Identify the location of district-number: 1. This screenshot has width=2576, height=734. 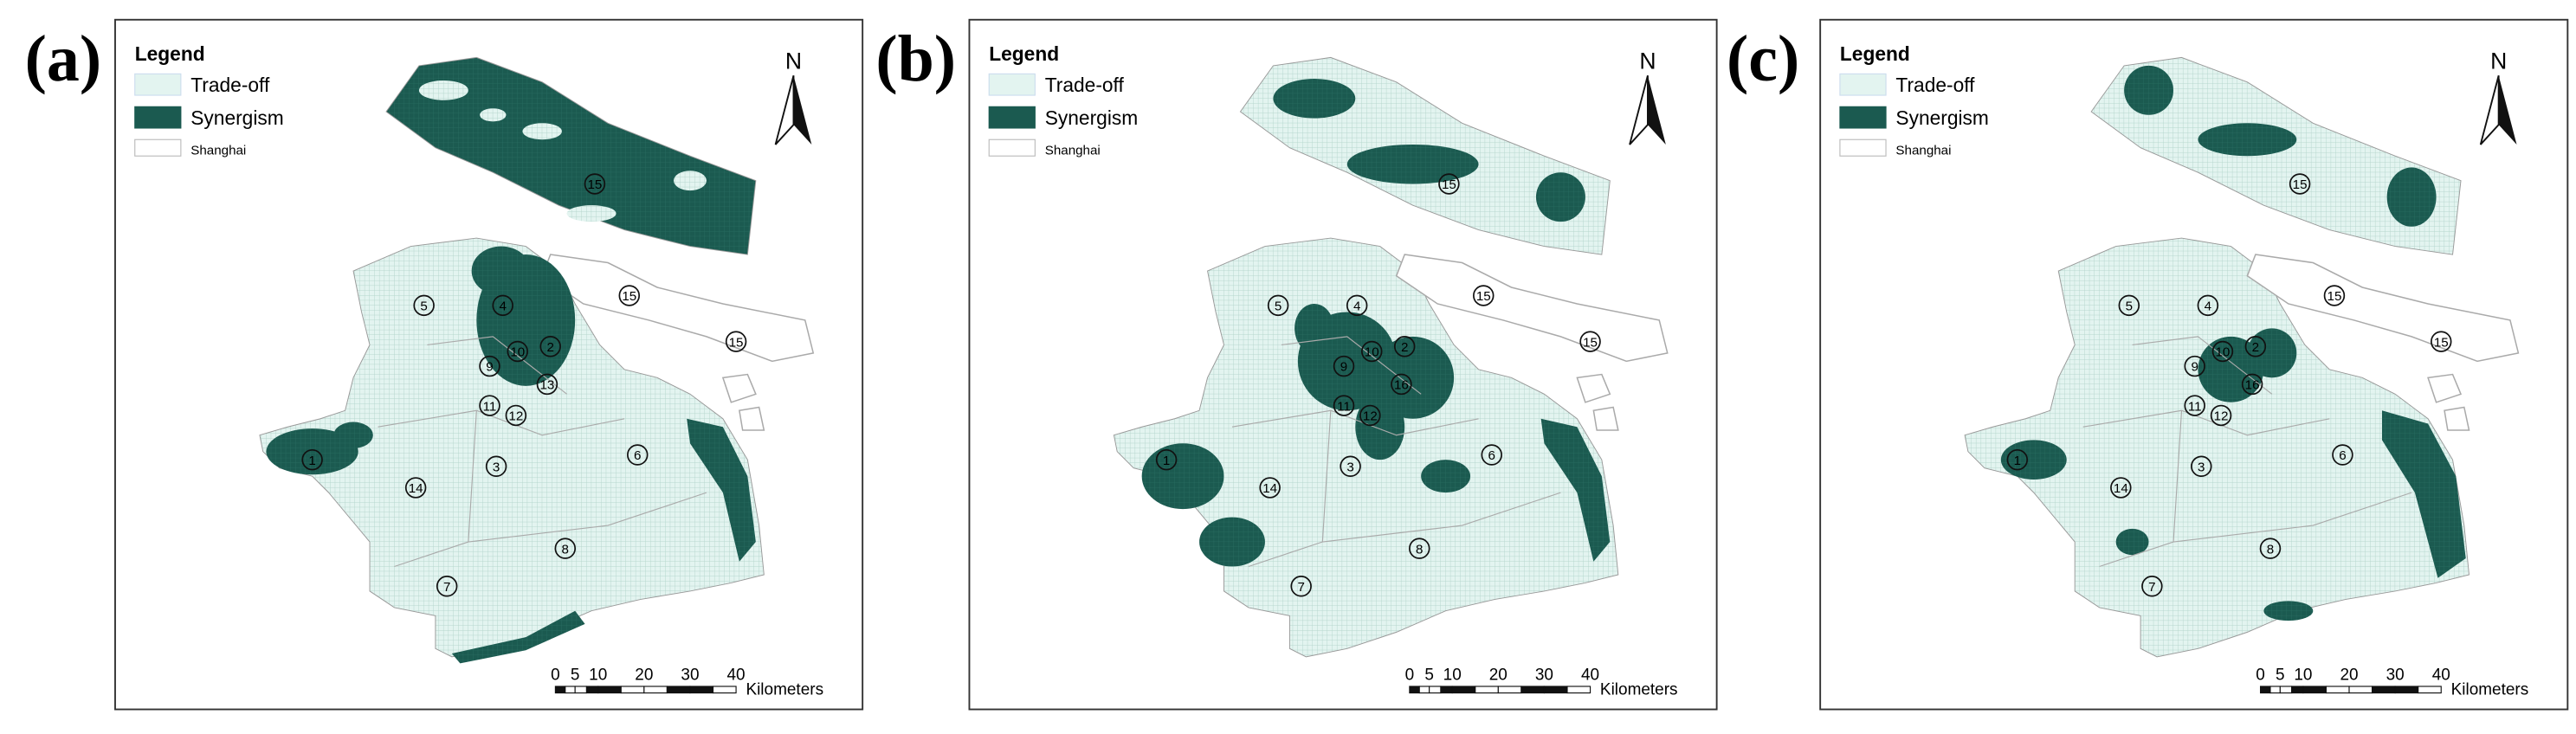
(2018, 461).